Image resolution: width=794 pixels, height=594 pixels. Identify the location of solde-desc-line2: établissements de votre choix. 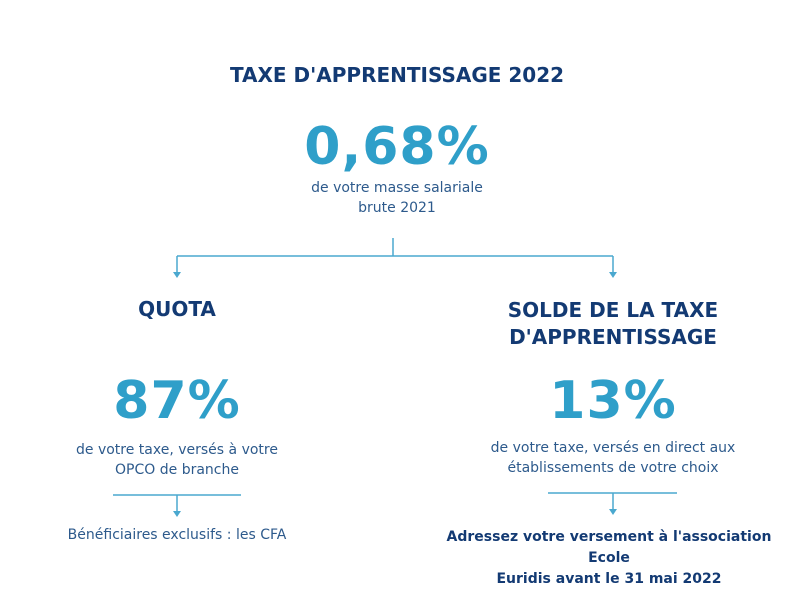
(613, 468).